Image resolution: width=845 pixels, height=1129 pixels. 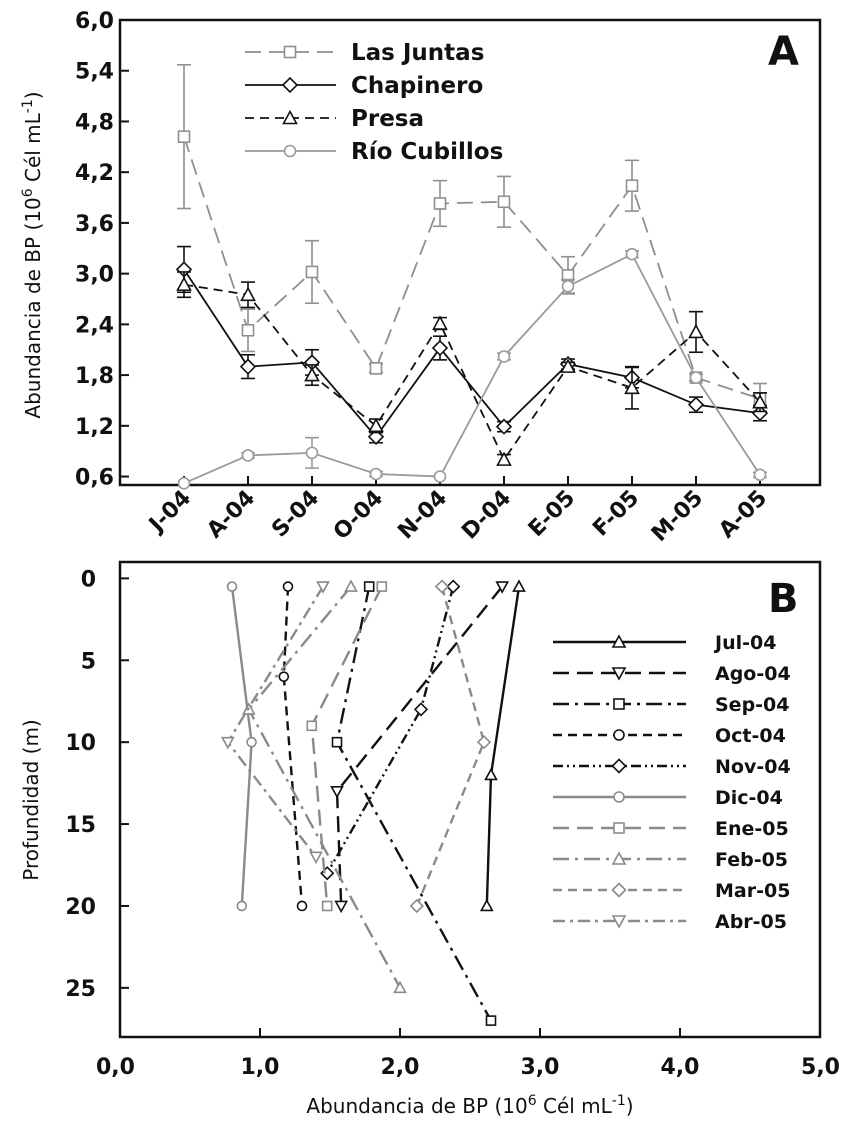 I want to click on panel-a-legend: Las Juntas Chapinero Presa Río Cubillos, so click(x=374, y=102).